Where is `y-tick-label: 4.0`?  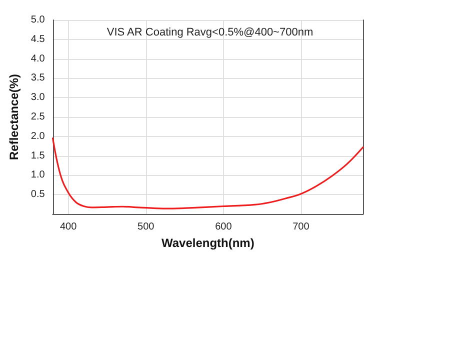
y-tick-label: 4.0 is located at coordinates (38, 58).